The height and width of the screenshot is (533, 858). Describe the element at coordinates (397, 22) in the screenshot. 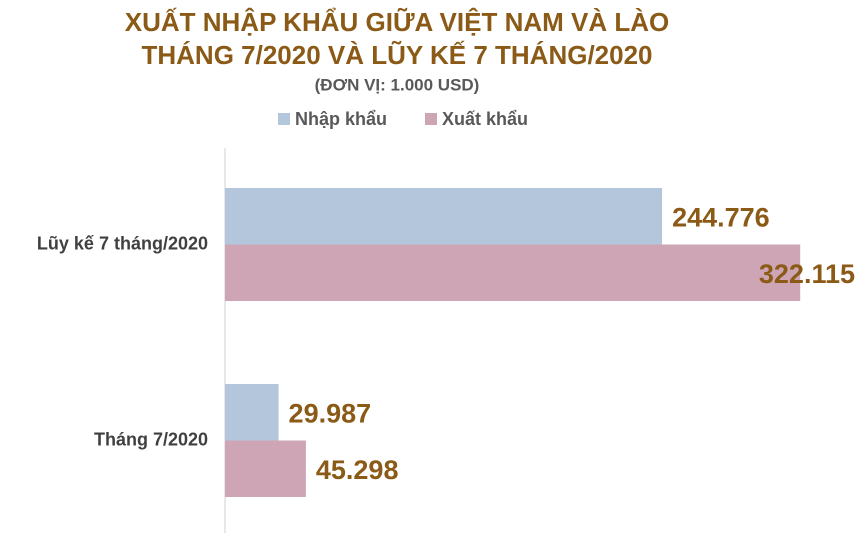

I see `chart-title: XUẤT NHẬP KHẨU GIỮA VIỆT NAM VÀ LÀO` at that location.